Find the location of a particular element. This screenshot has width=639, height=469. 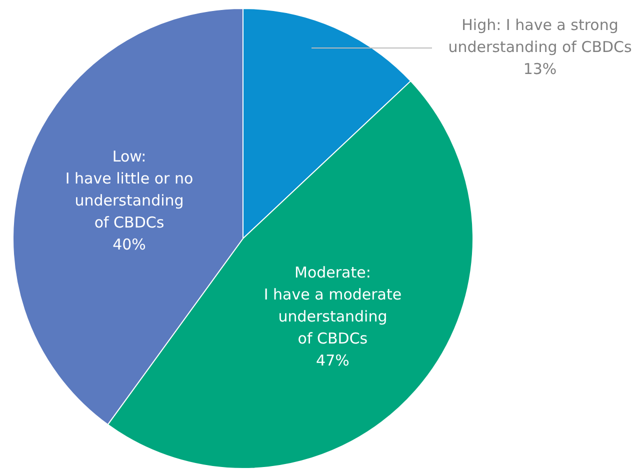

data-label: 47% is located at coordinates (333, 360).